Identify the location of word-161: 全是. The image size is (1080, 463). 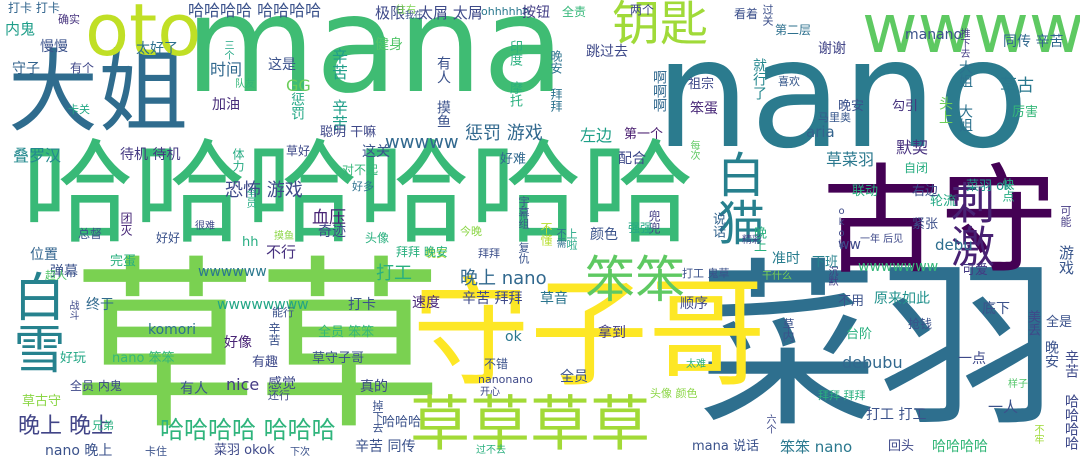
(1059, 322).